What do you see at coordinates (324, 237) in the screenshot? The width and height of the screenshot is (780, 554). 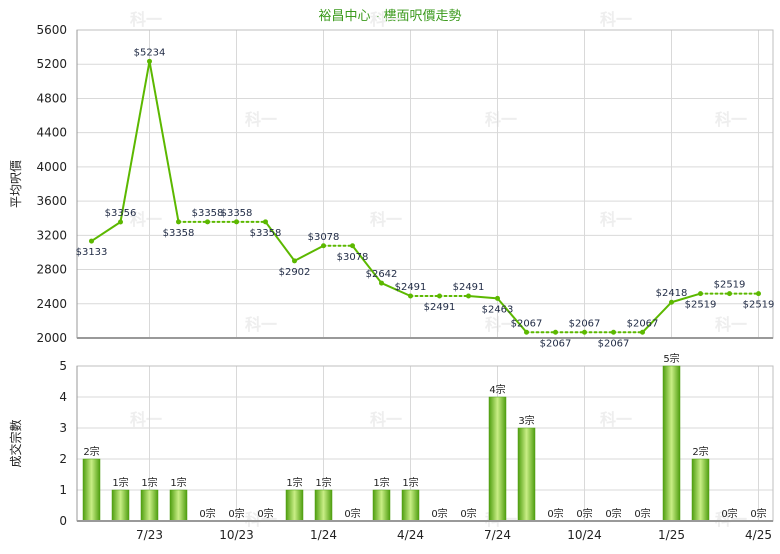 I see `price-data-label-8: $3078` at bounding box center [324, 237].